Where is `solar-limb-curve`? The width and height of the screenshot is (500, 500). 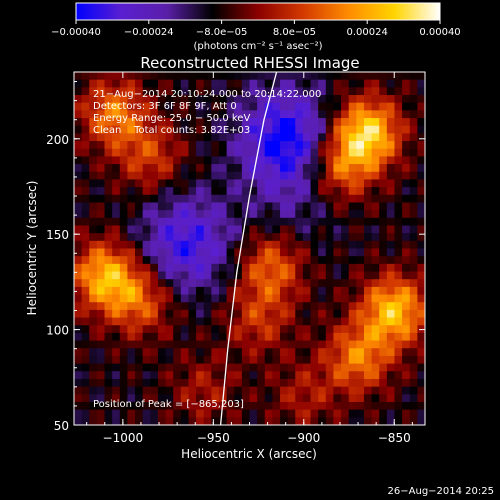 solar-limb-curve is located at coordinates (248, 248).